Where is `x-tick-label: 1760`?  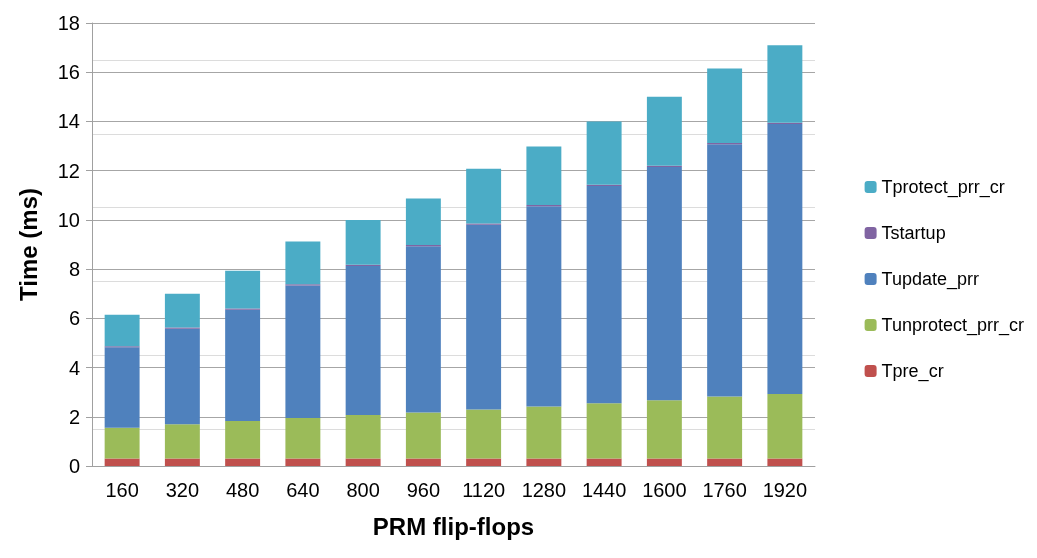 x-tick-label: 1760 is located at coordinates (724, 490).